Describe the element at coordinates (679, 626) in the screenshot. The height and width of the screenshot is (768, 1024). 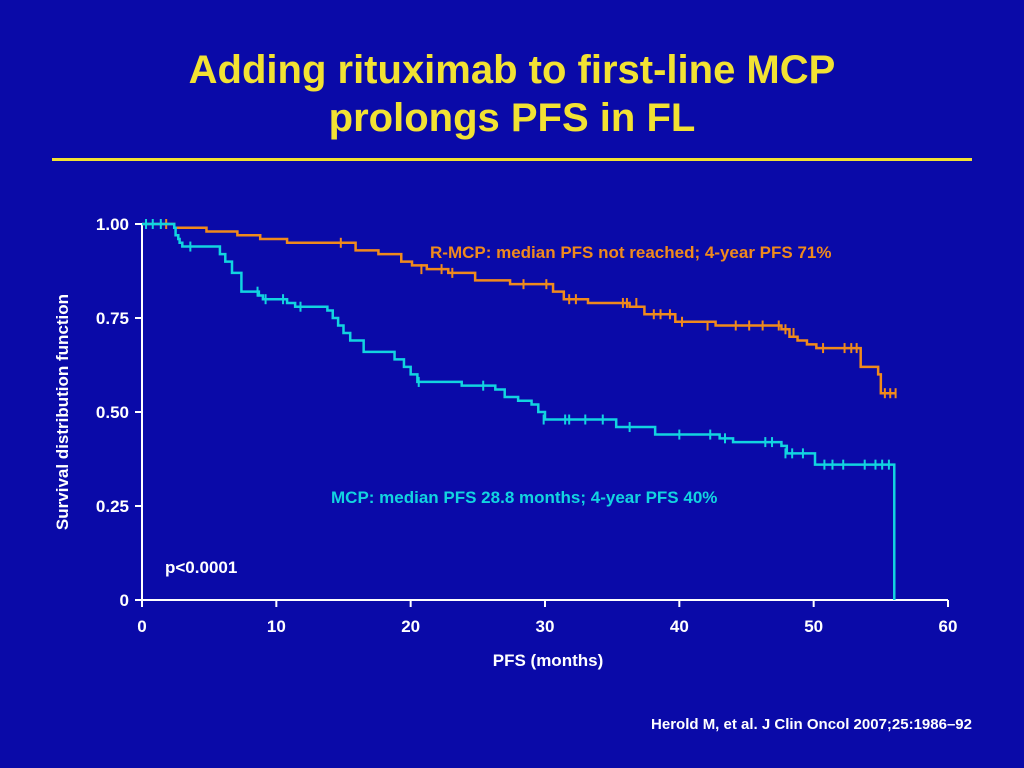
I see `x-tick-label: 40` at that location.